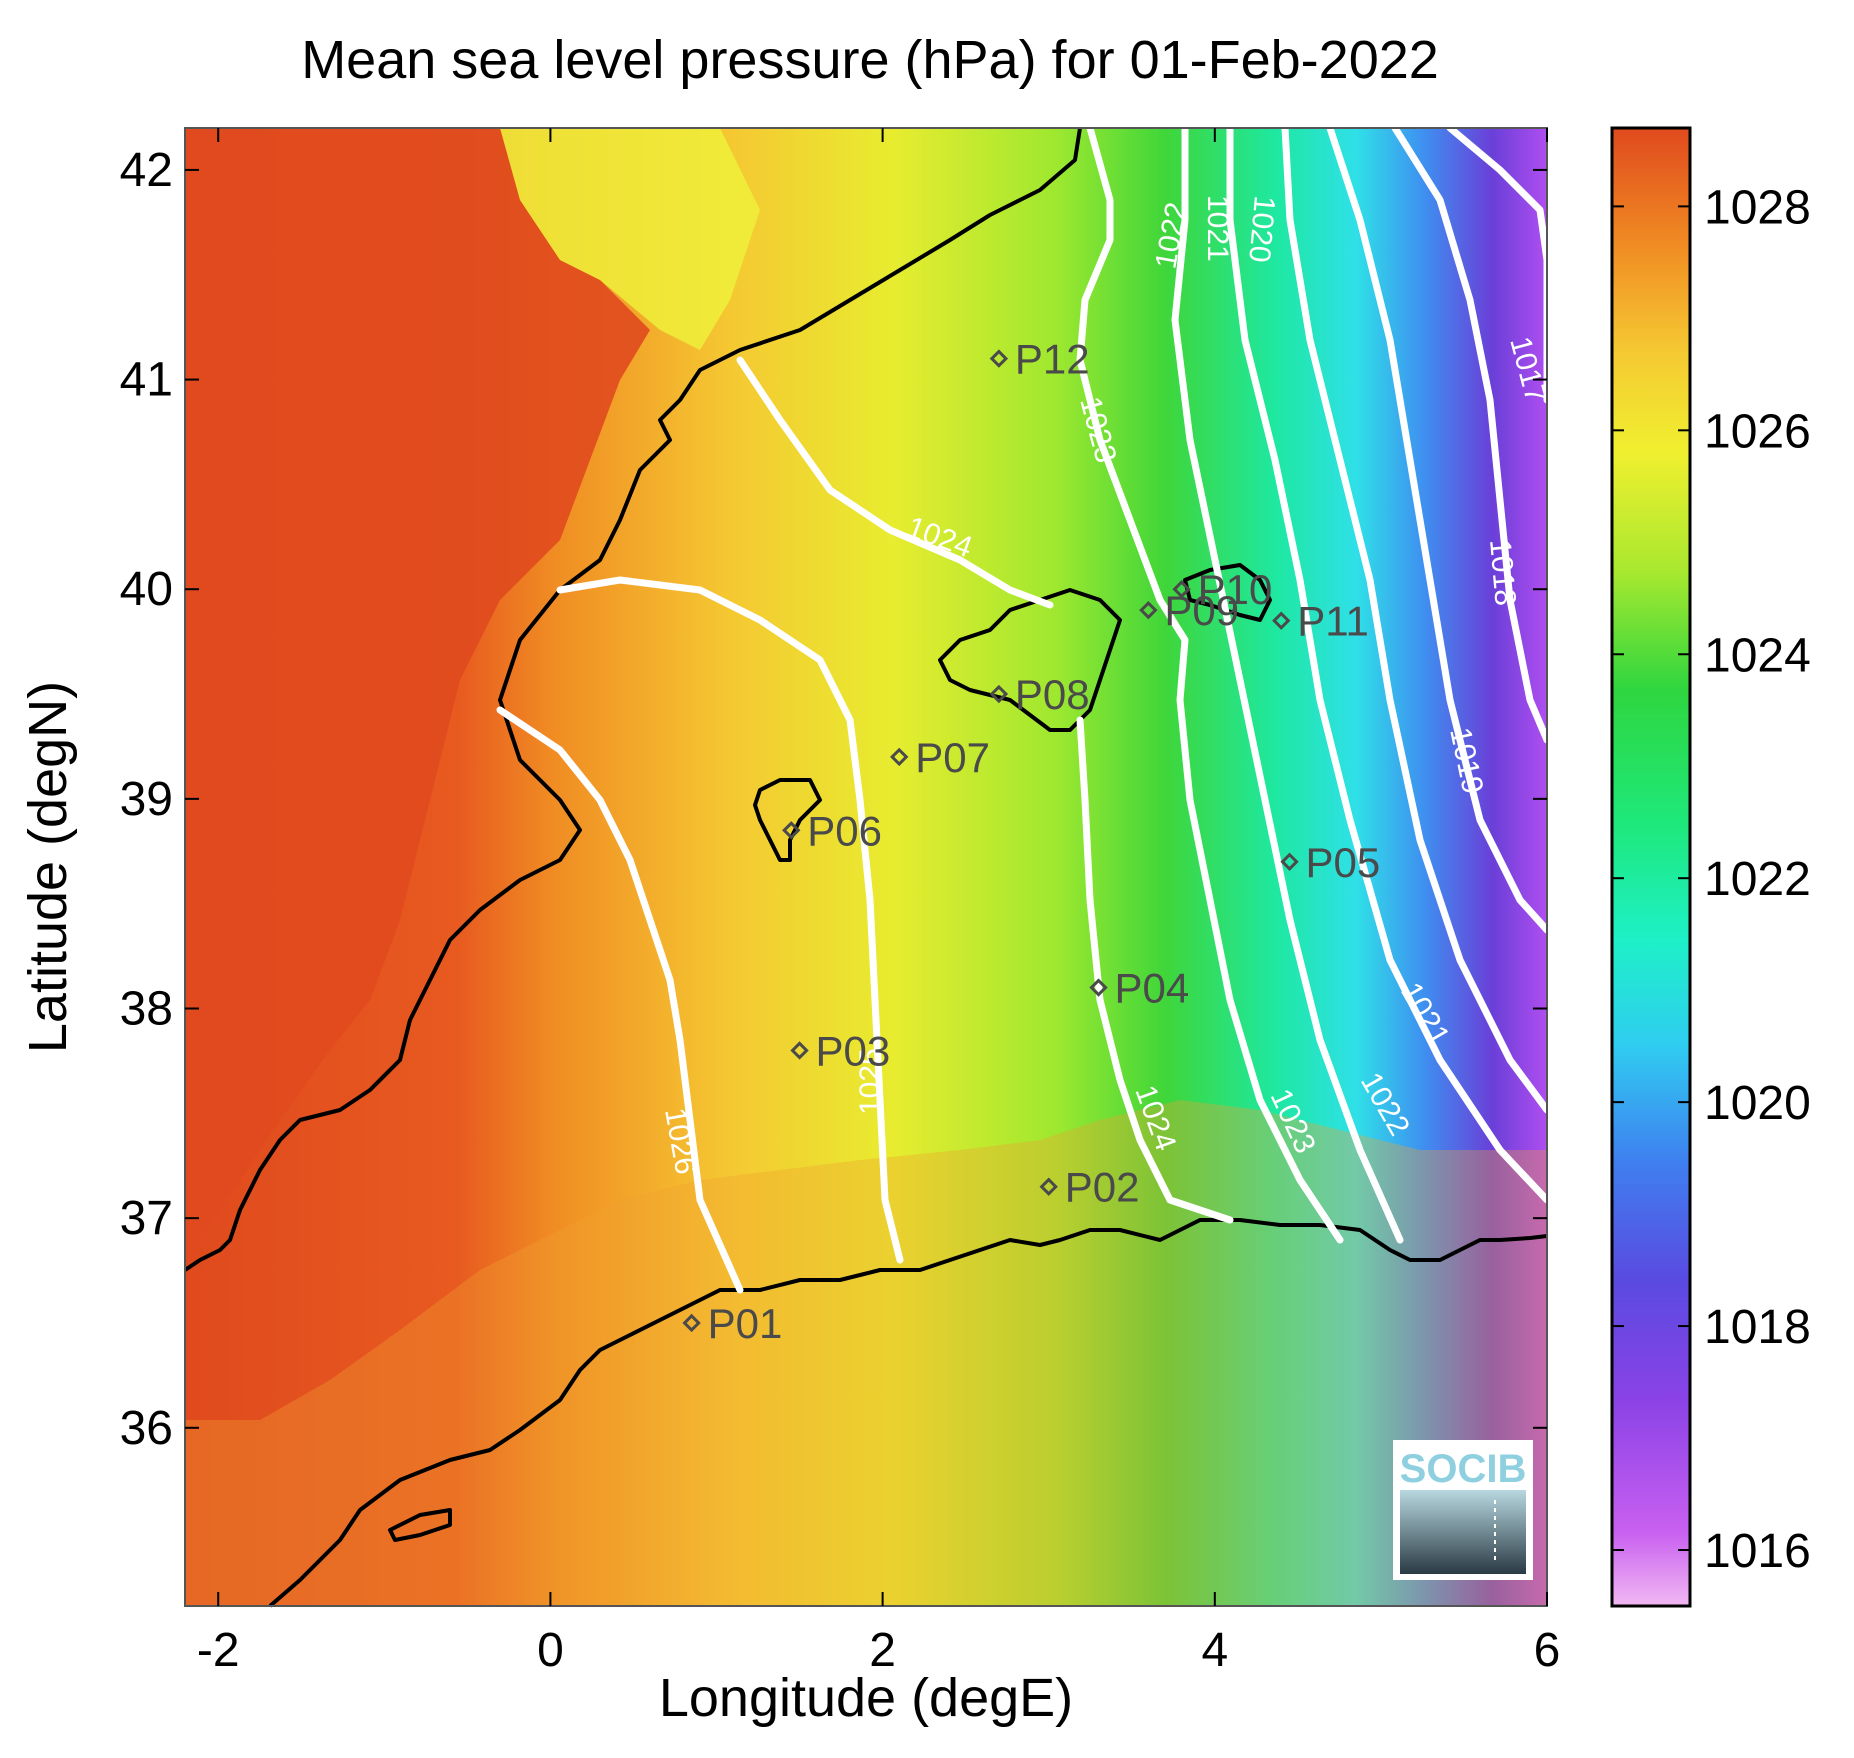 The image size is (1854, 1758). What do you see at coordinates (146, 170) in the screenshot?
I see `y-tick-label: 42` at bounding box center [146, 170].